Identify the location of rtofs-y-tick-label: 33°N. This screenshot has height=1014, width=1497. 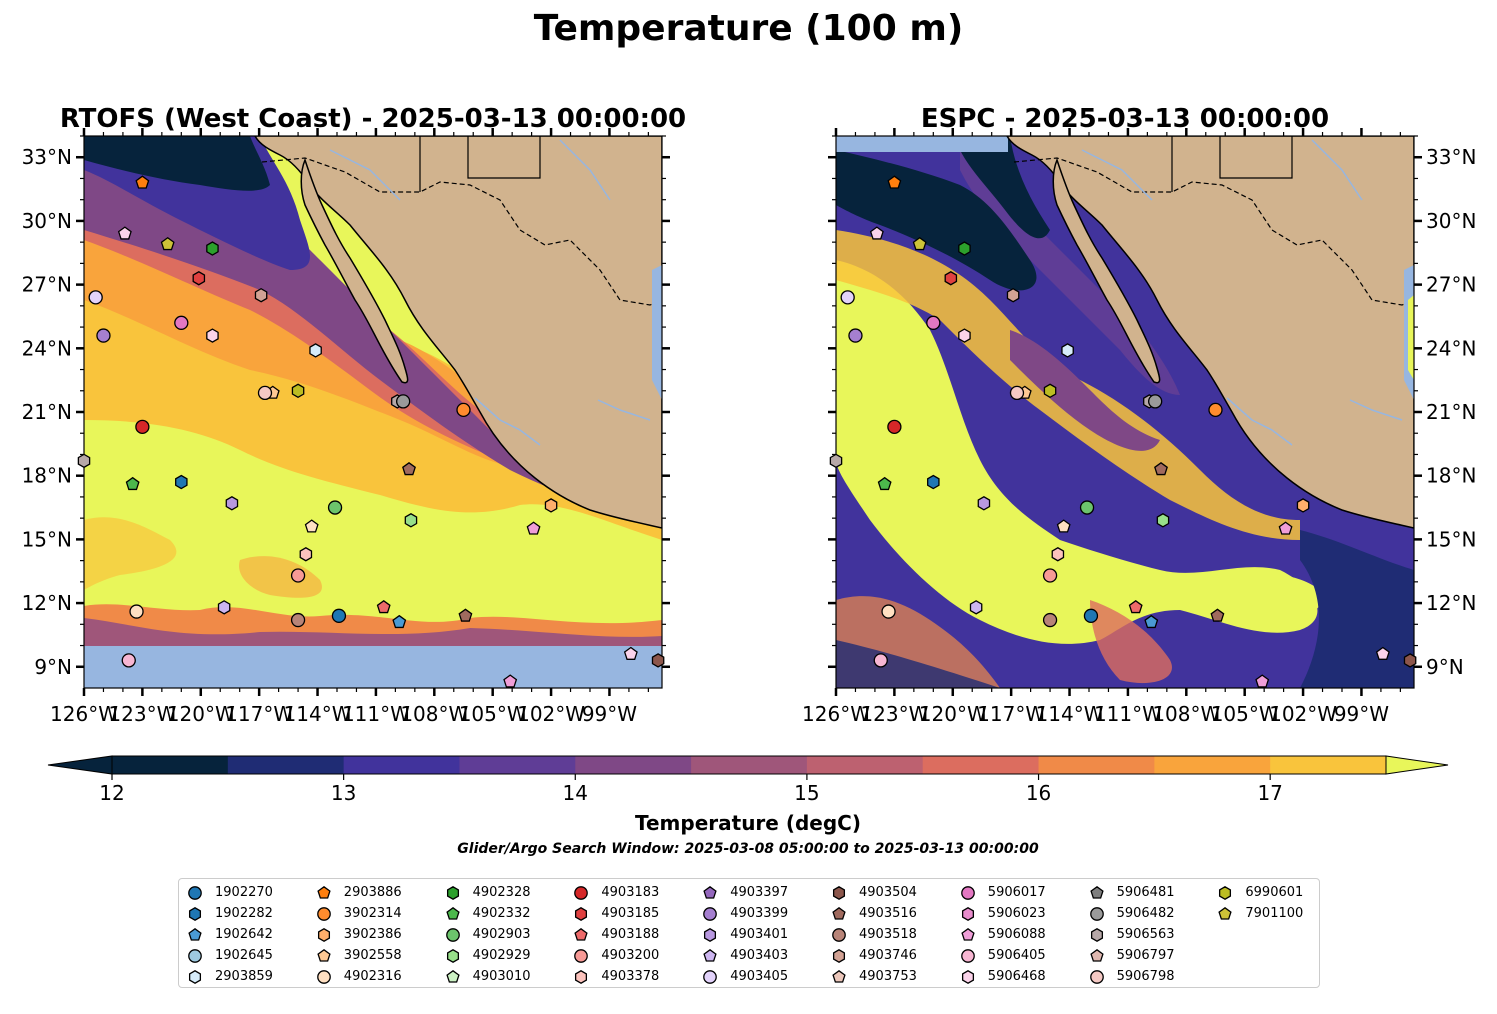
(47, 157).